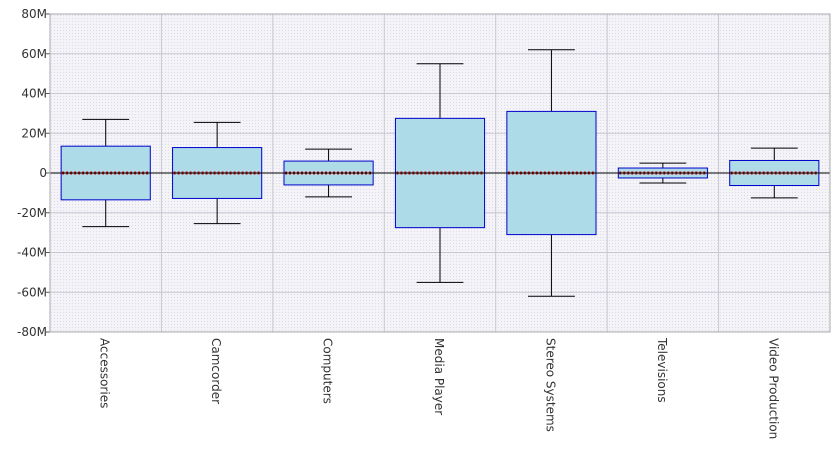  I want to click on y-tick-label: 0, so click(43, 173).